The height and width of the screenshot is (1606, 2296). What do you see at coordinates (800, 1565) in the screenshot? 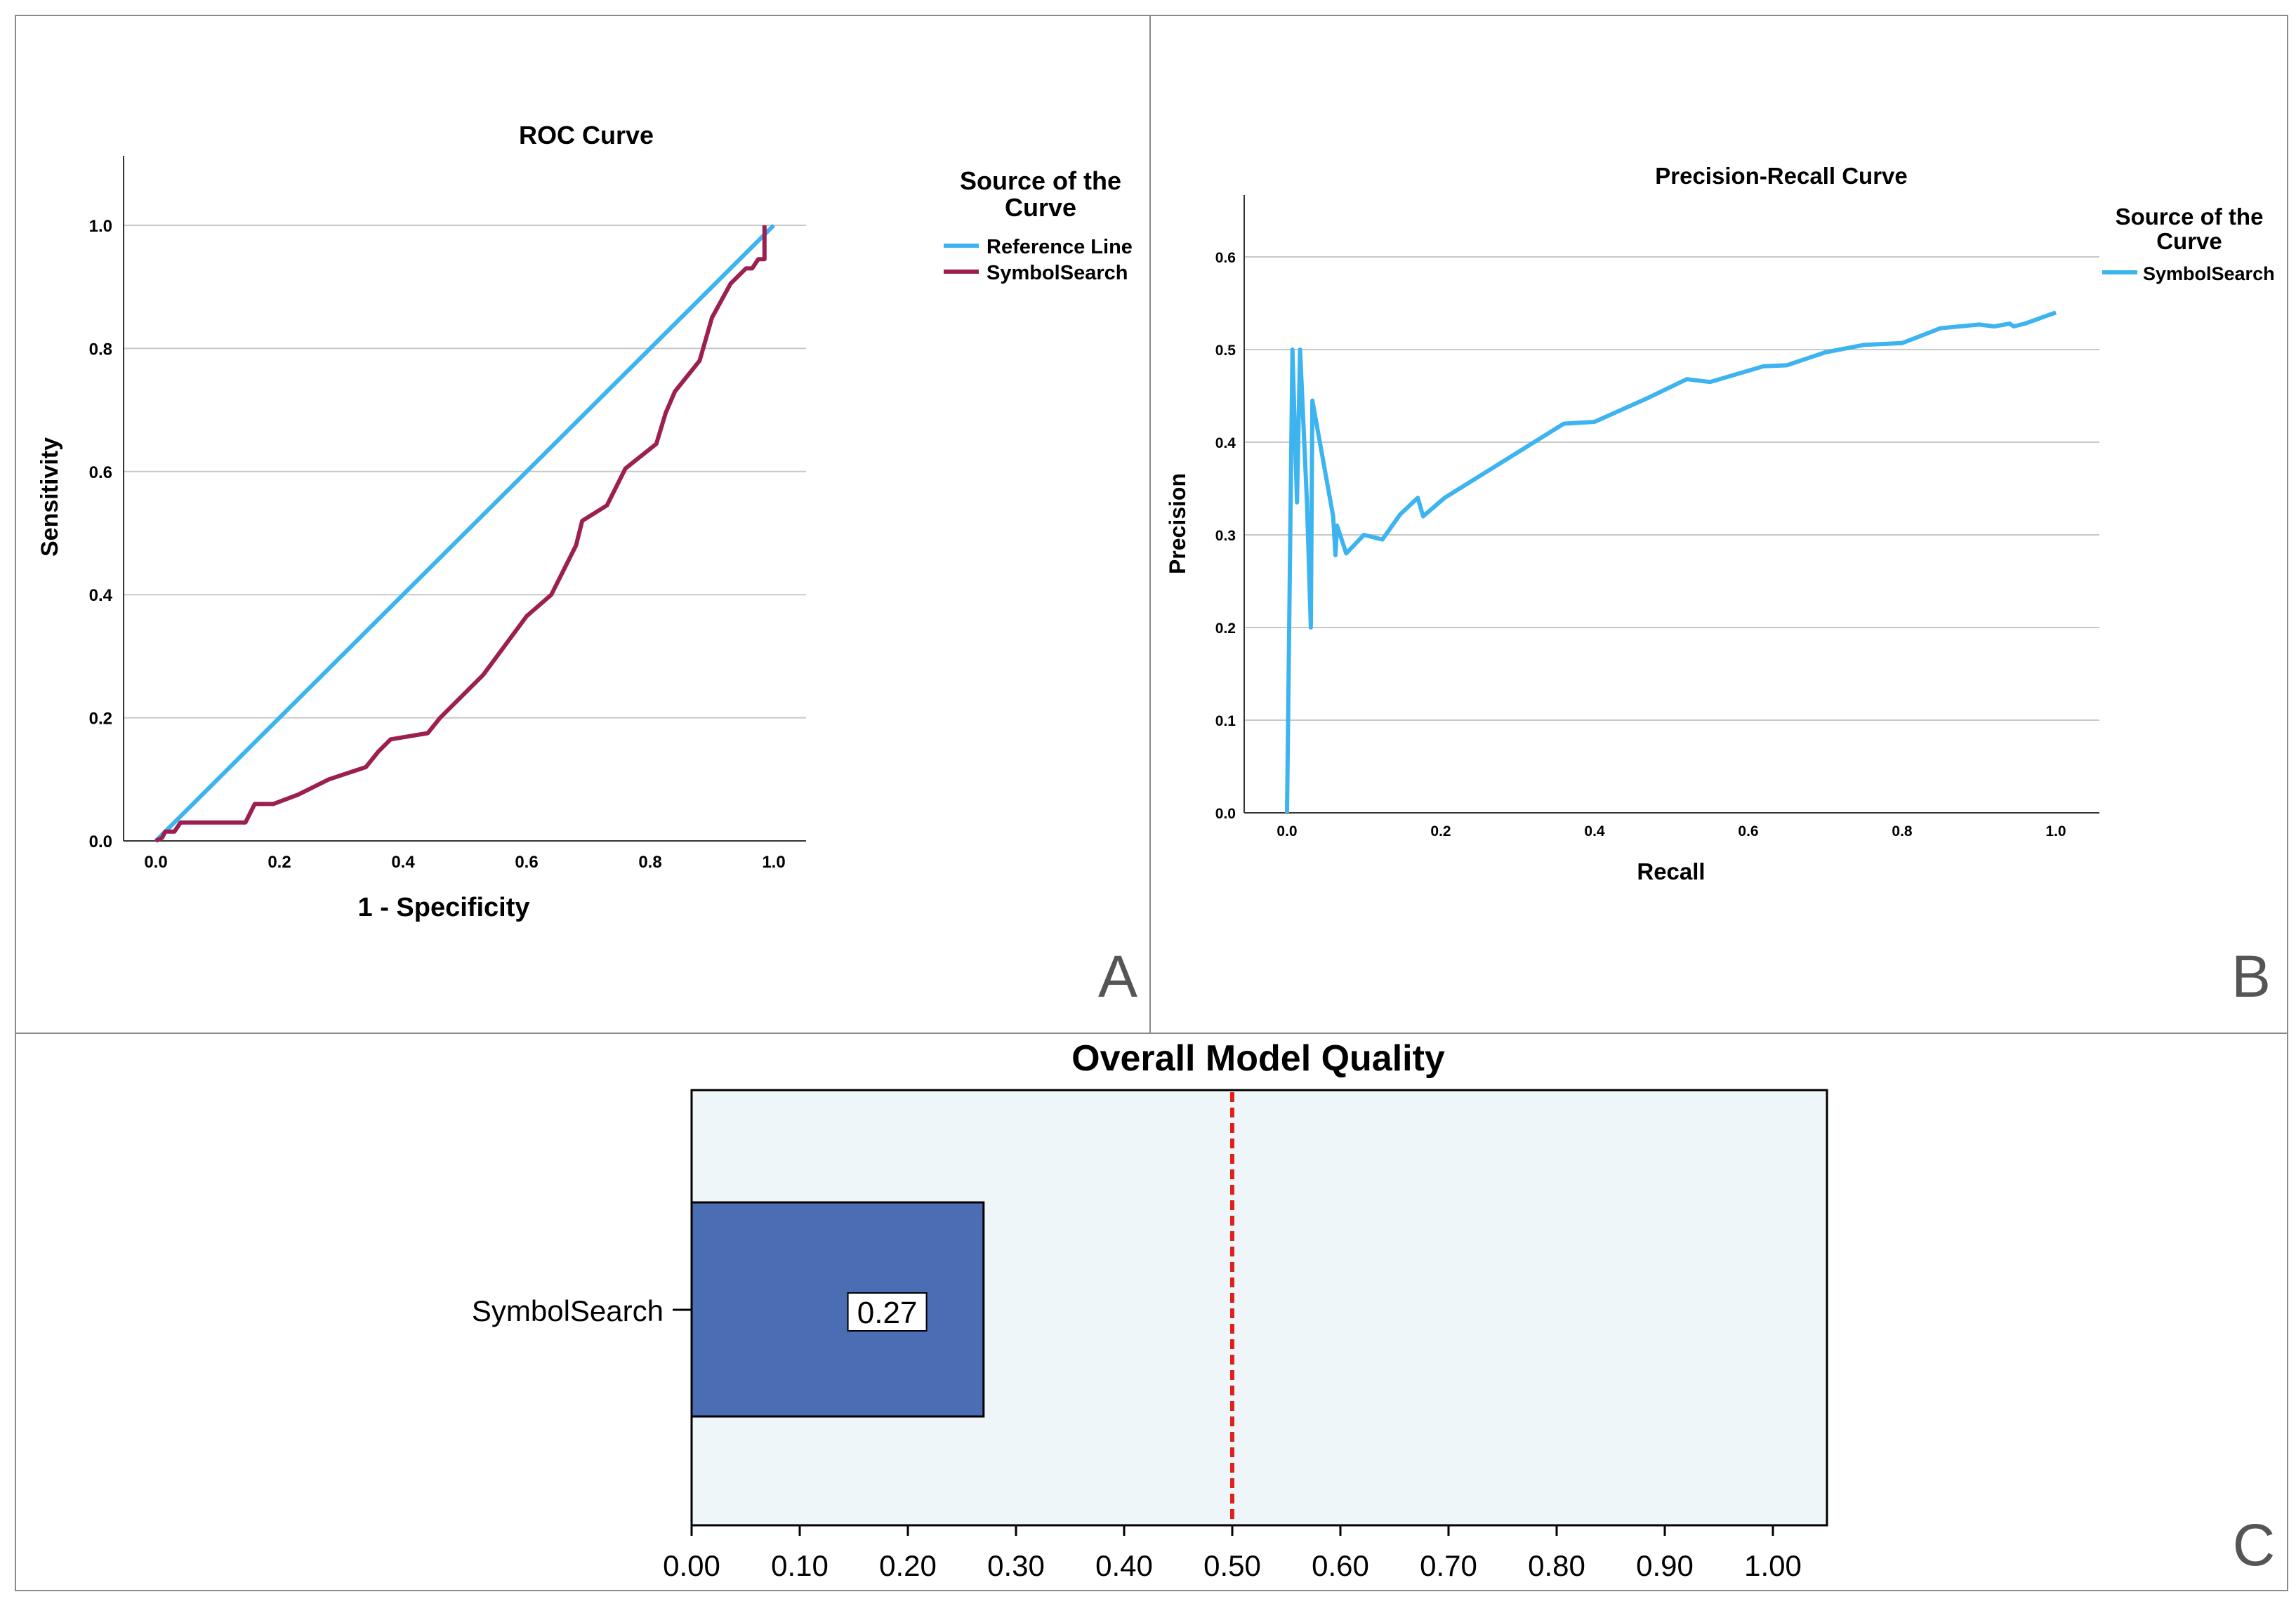
I see `quality-x-tick-label: 0.10` at bounding box center [800, 1565].